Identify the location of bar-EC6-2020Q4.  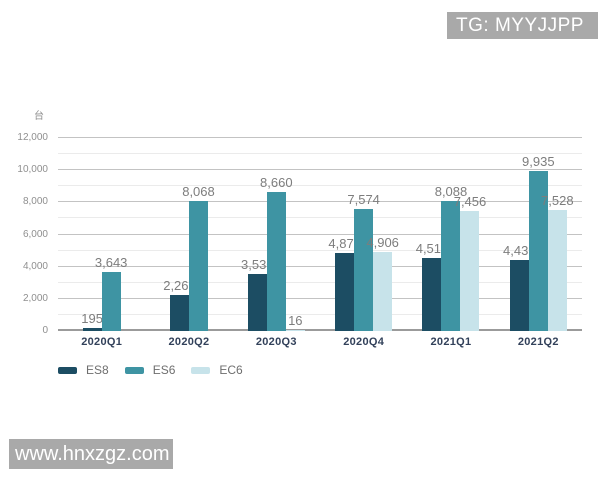
(383, 291).